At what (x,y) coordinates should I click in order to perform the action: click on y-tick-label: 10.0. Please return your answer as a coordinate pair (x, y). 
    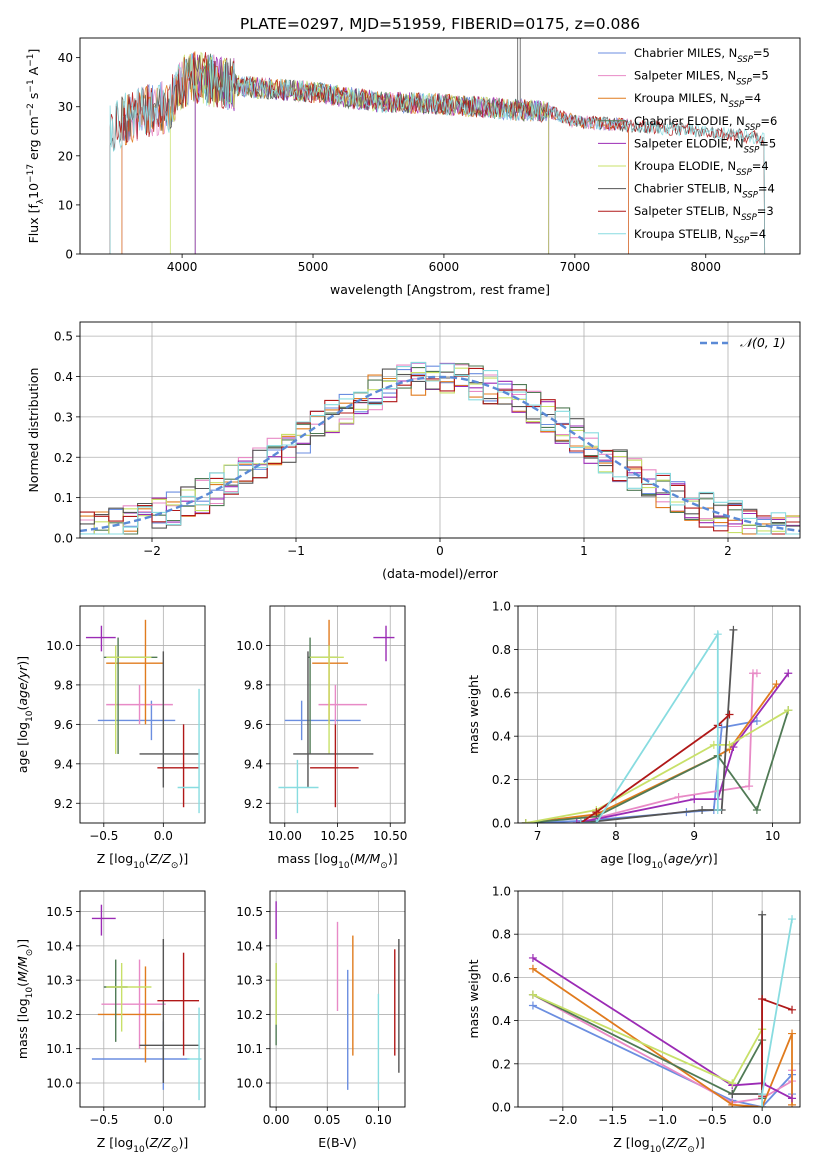
    Looking at the image, I should click on (59, 1084).